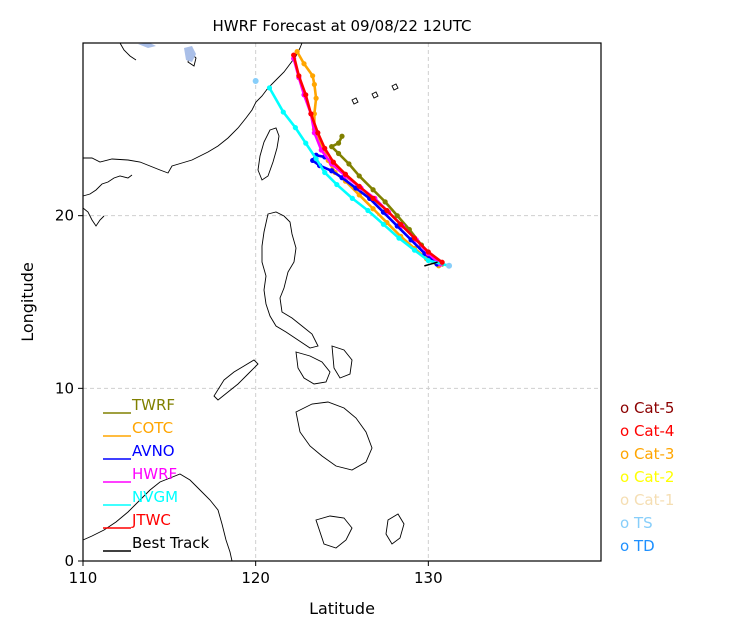 Image resolution: width=735 pixels, height=635 pixels. I want to click on x-tick-label: 130, so click(428, 578).